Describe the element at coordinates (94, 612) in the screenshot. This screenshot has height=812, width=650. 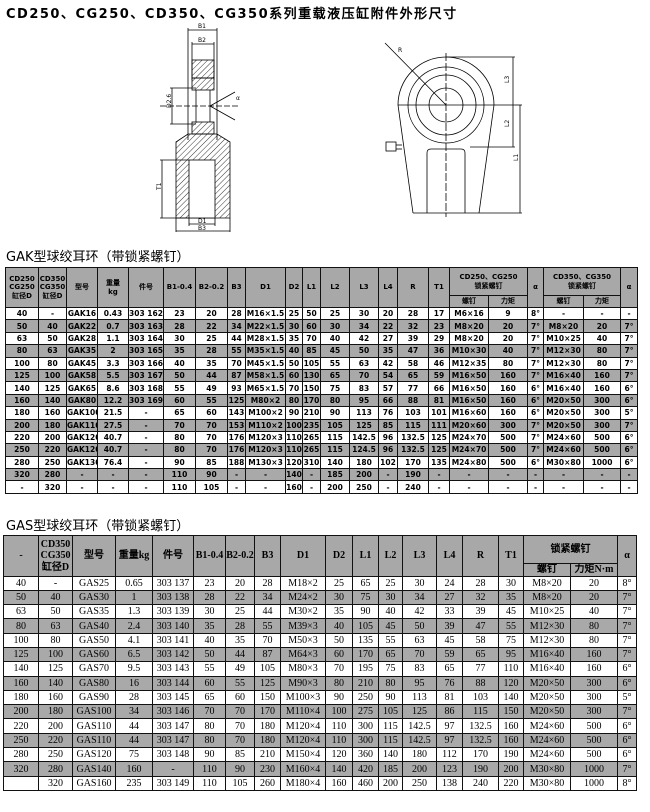
I see `table-cell: GAS35` at that location.